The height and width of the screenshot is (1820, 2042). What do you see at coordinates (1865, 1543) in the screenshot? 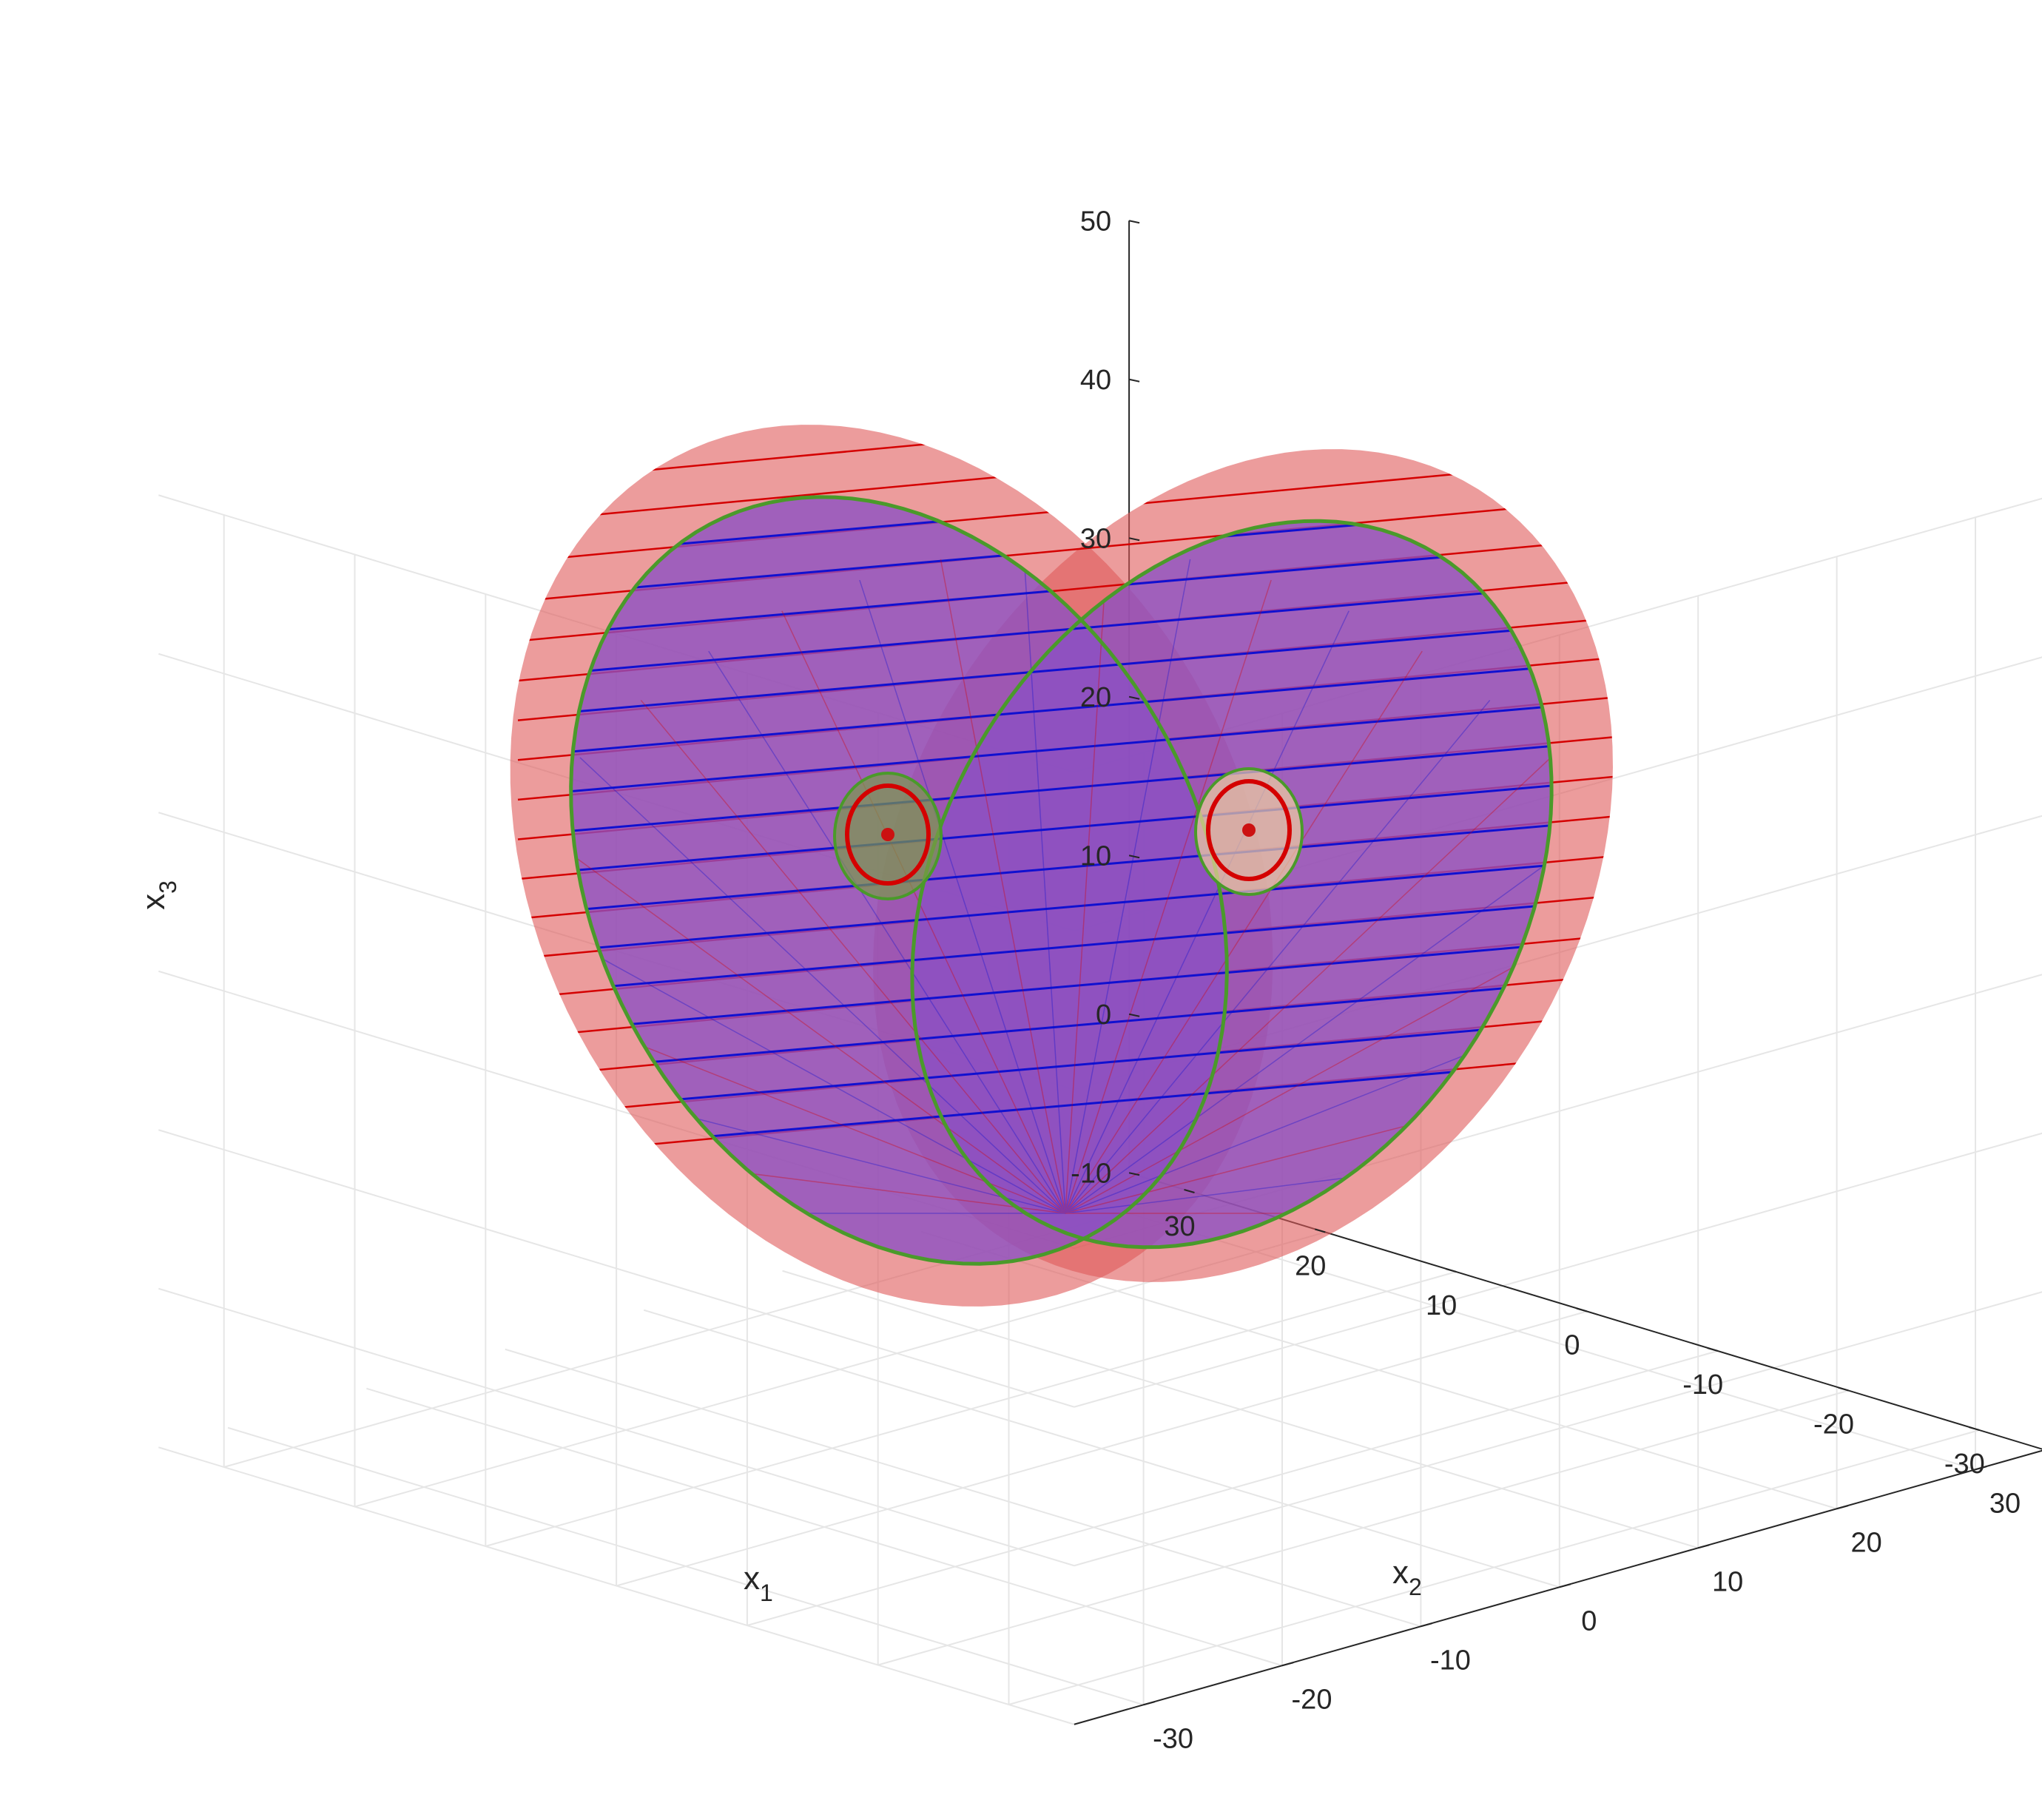
I see `x2-tick-label: 20` at bounding box center [1865, 1543].